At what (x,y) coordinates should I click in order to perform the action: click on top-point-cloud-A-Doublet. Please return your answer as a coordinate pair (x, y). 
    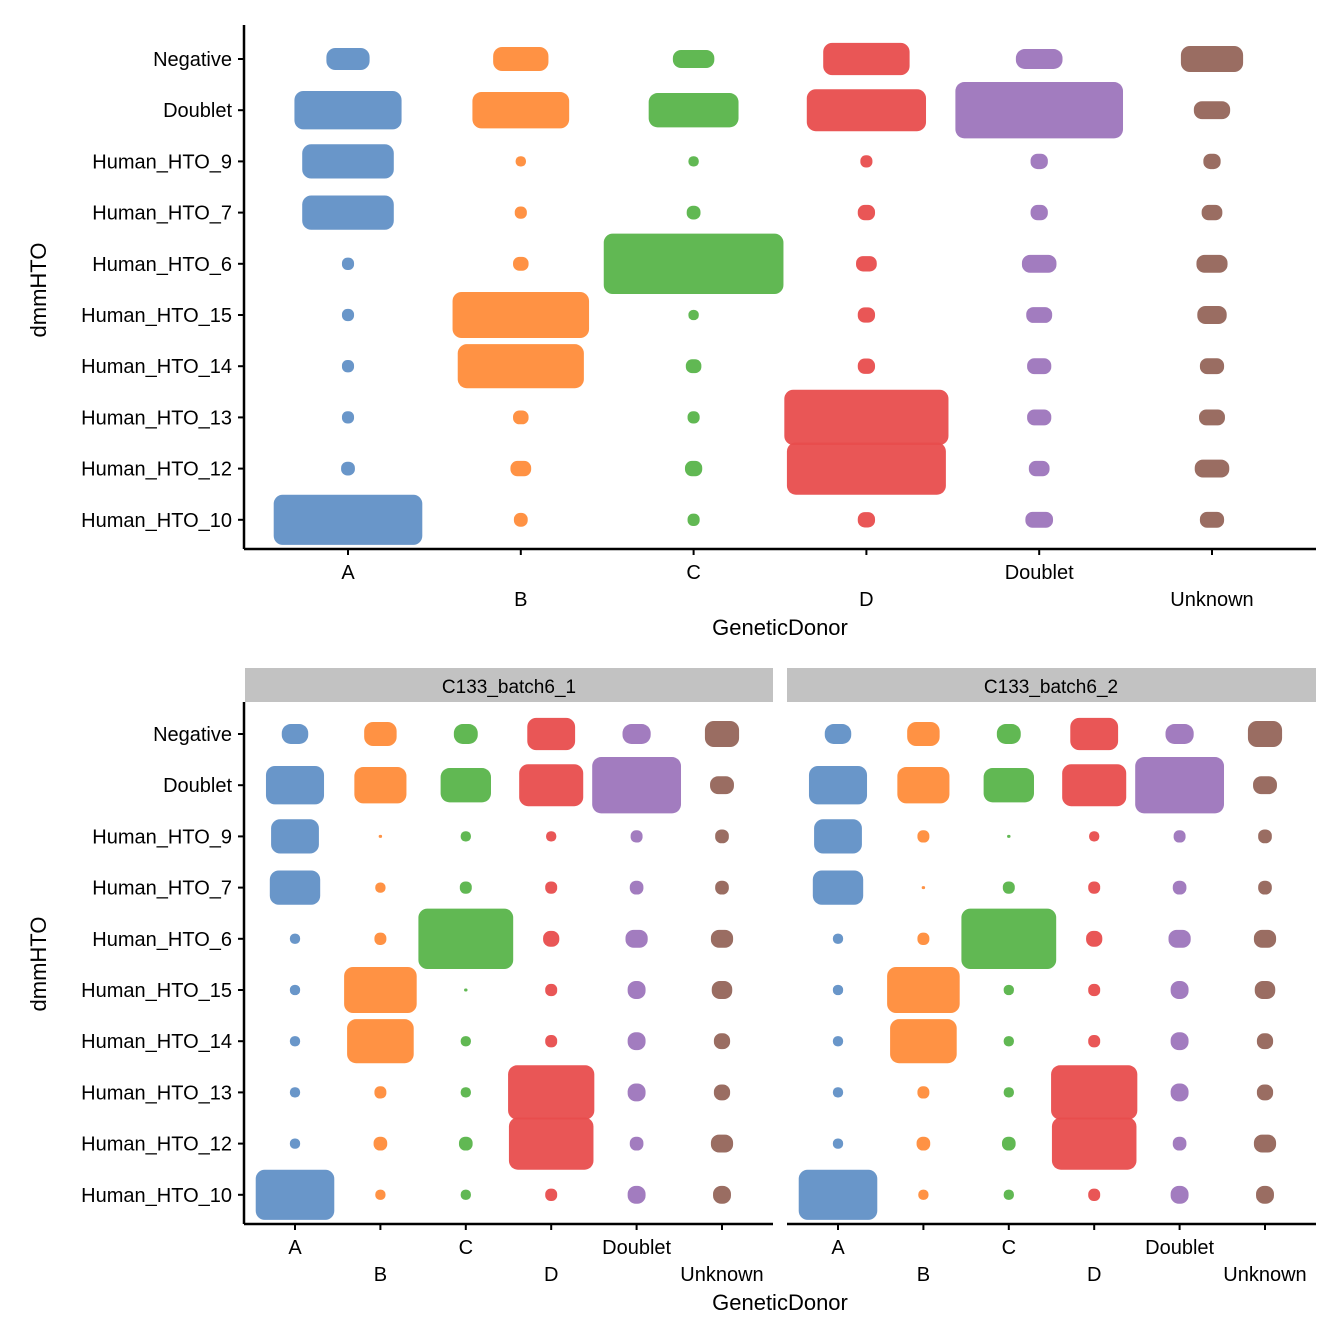
    Looking at the image, I should click on (348, 110).